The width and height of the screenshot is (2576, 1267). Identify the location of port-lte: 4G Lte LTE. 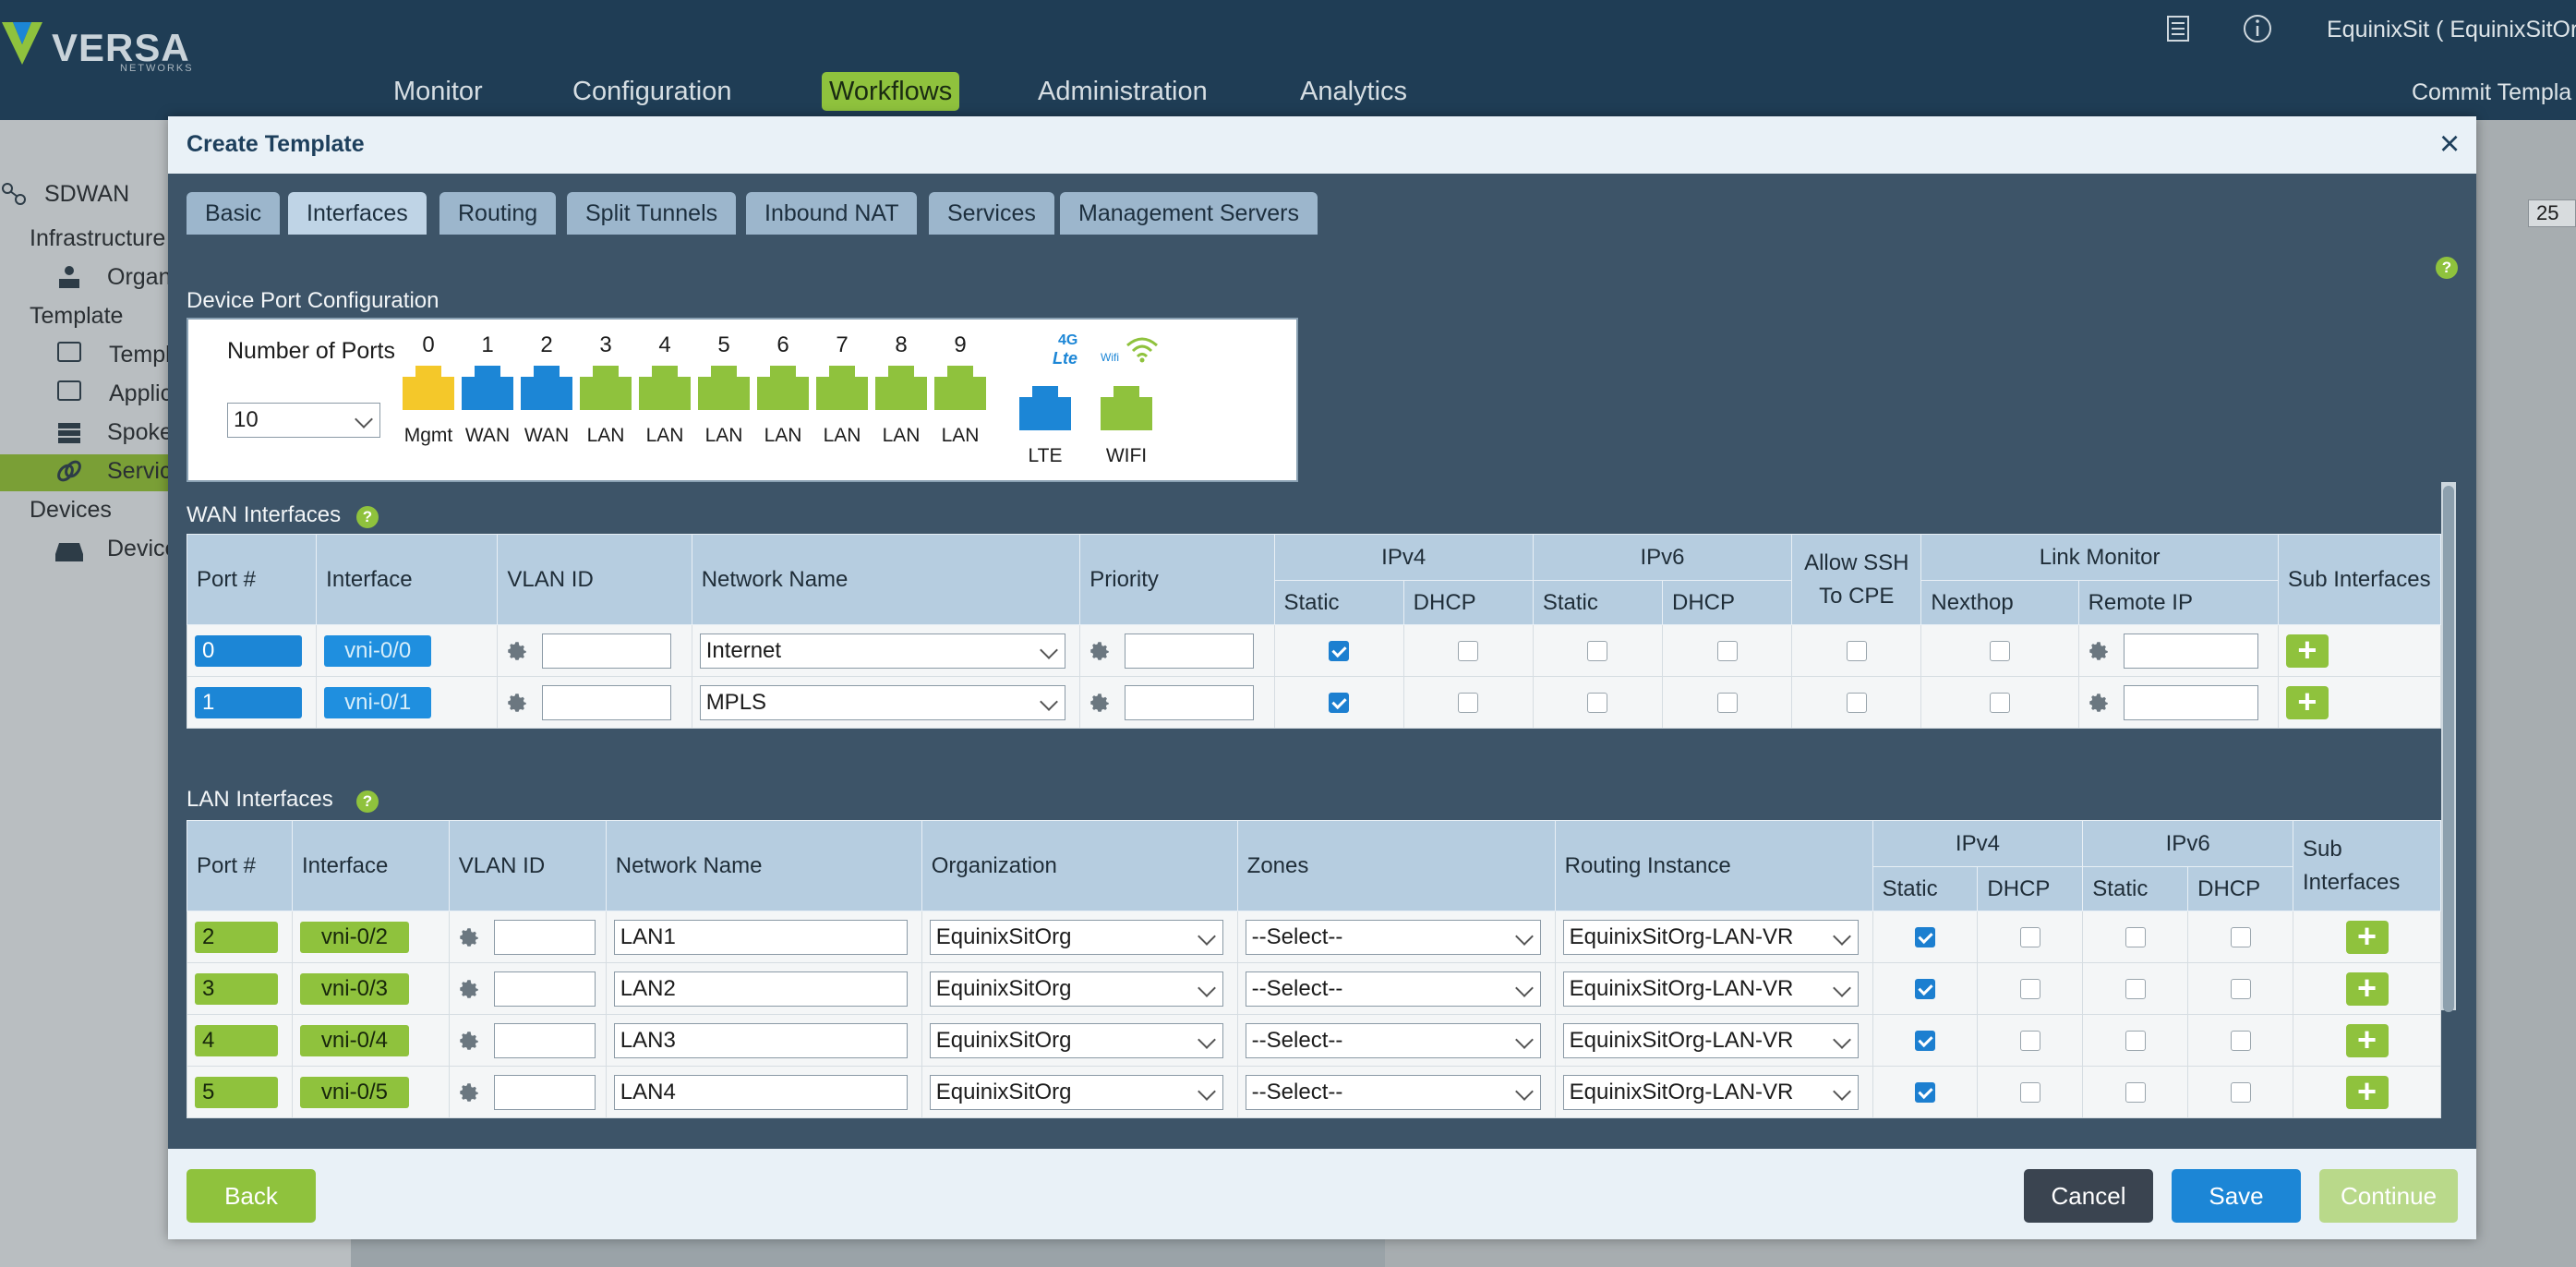
(1048, 399).